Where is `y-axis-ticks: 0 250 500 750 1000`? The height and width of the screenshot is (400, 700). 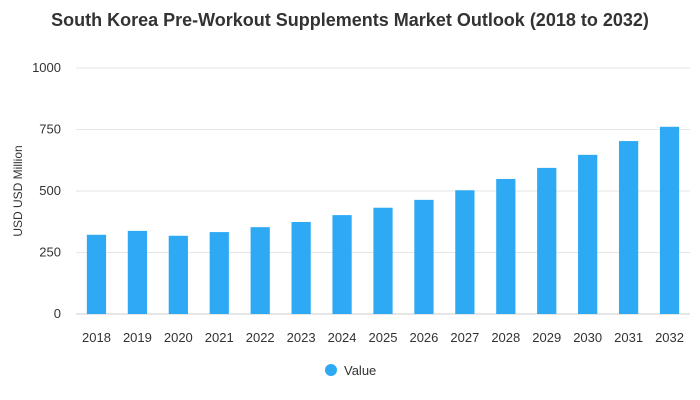
y-axis-ticks: 0 250 500 750 1000 is located at coordinates (46, 190).